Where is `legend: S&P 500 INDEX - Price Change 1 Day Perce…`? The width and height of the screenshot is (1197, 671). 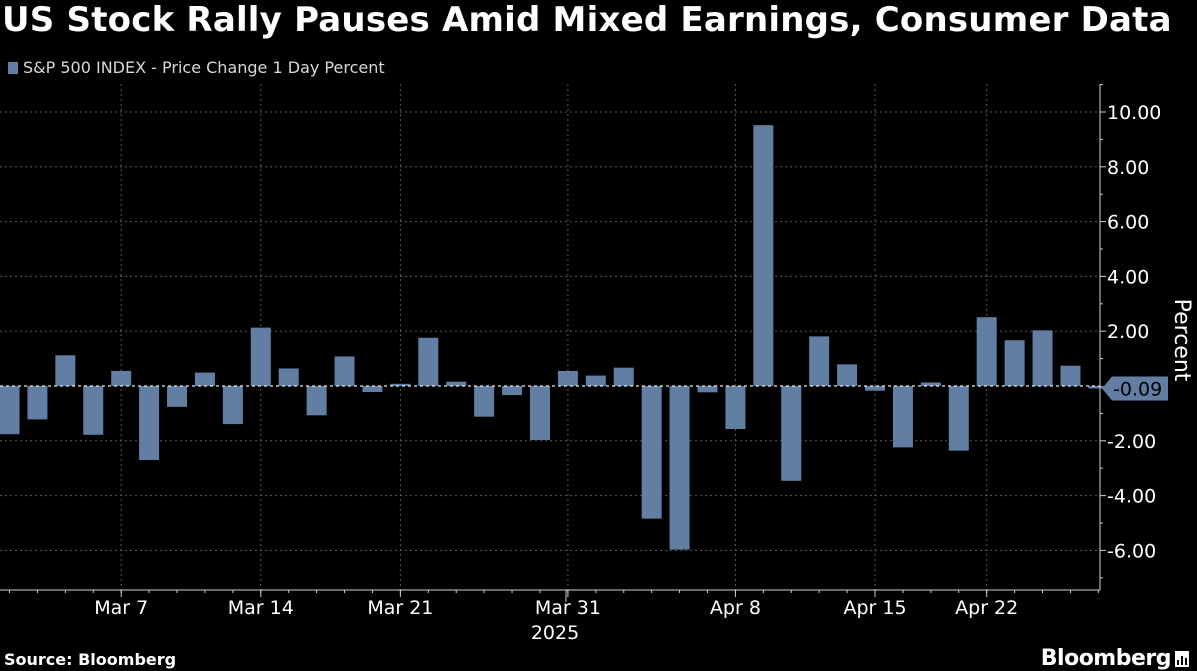
legend: S&P 500 INDEX - Price Change 1 Day Perce… is located at coordinates (196, 67).